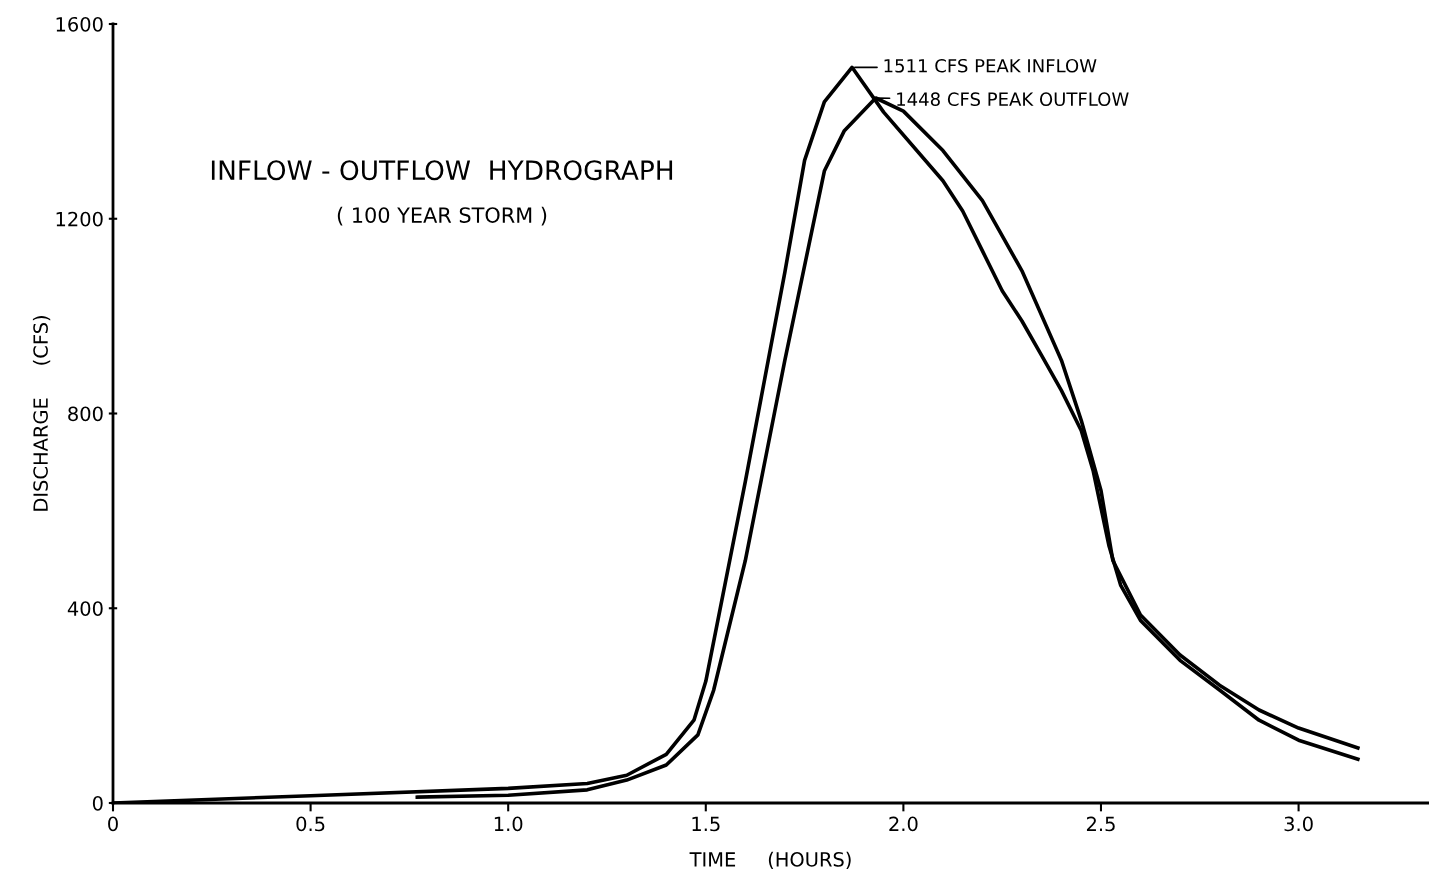  What do you see at coordinates (79, 24) in the screenshot?
I see `y-tick-label: 1600` at bounding box center [79, 24].